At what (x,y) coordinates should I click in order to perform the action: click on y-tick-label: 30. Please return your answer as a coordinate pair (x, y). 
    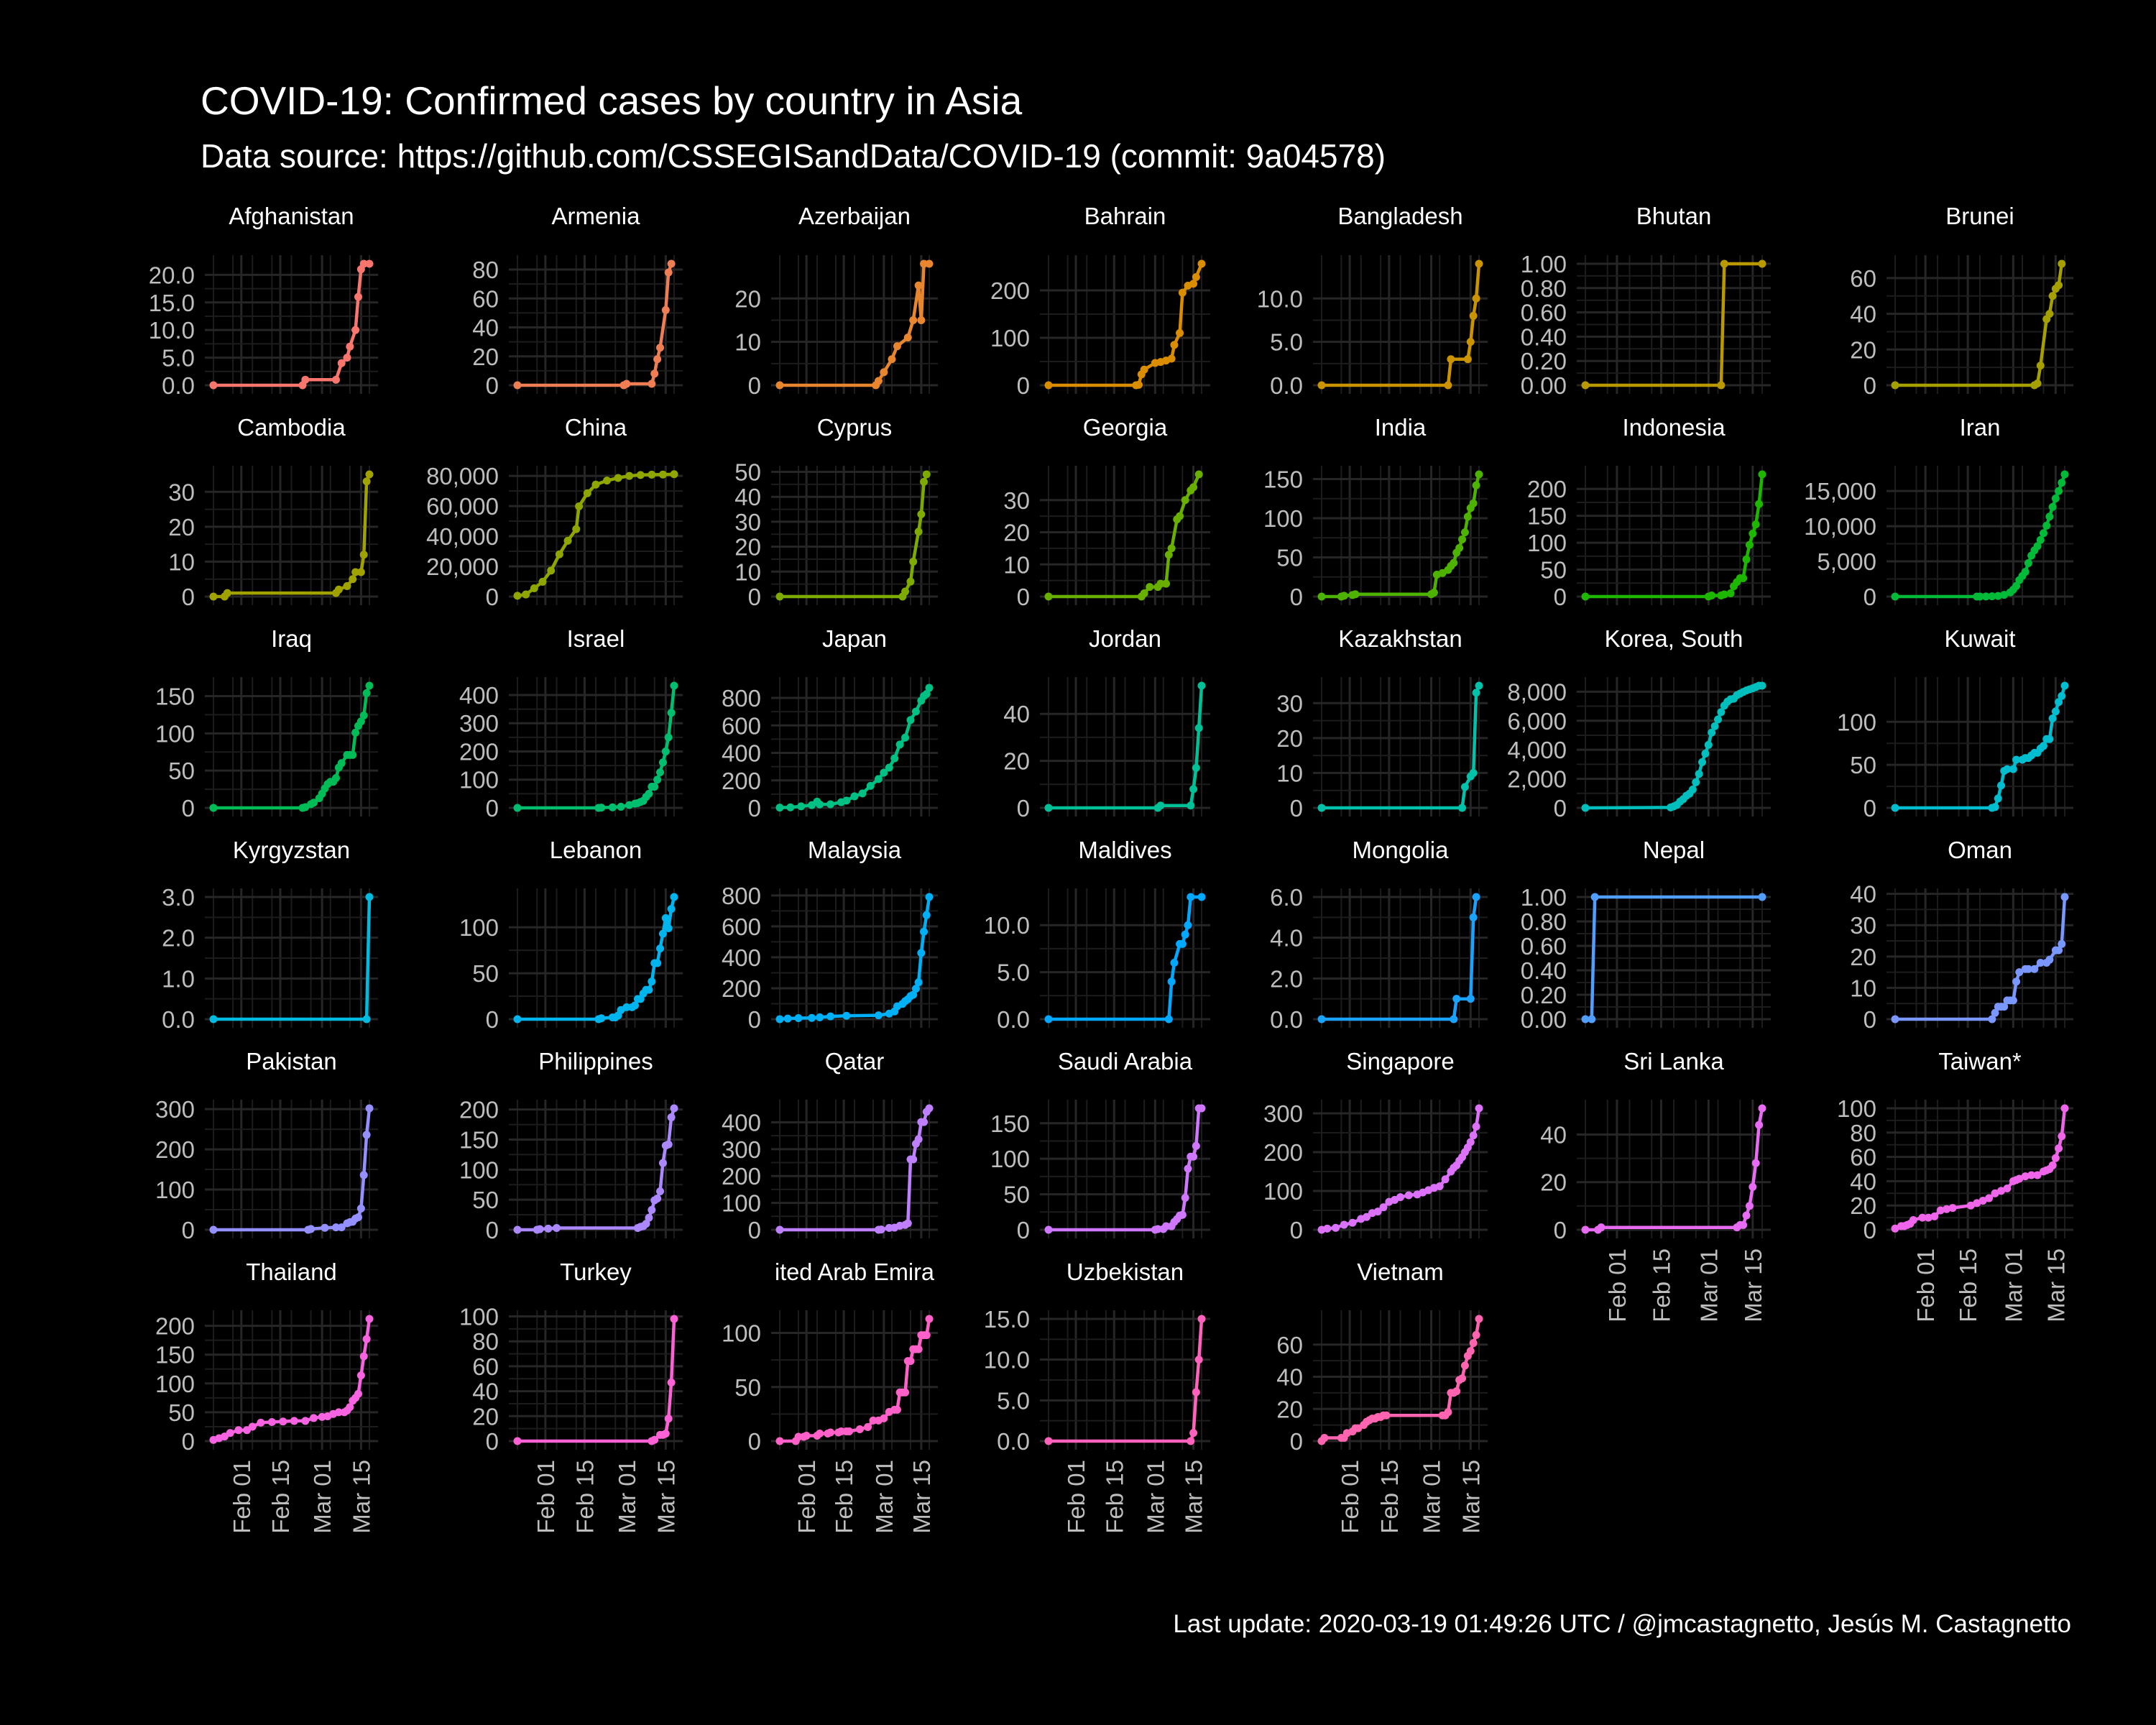
    Looking at the image, I should click on (182, 492).